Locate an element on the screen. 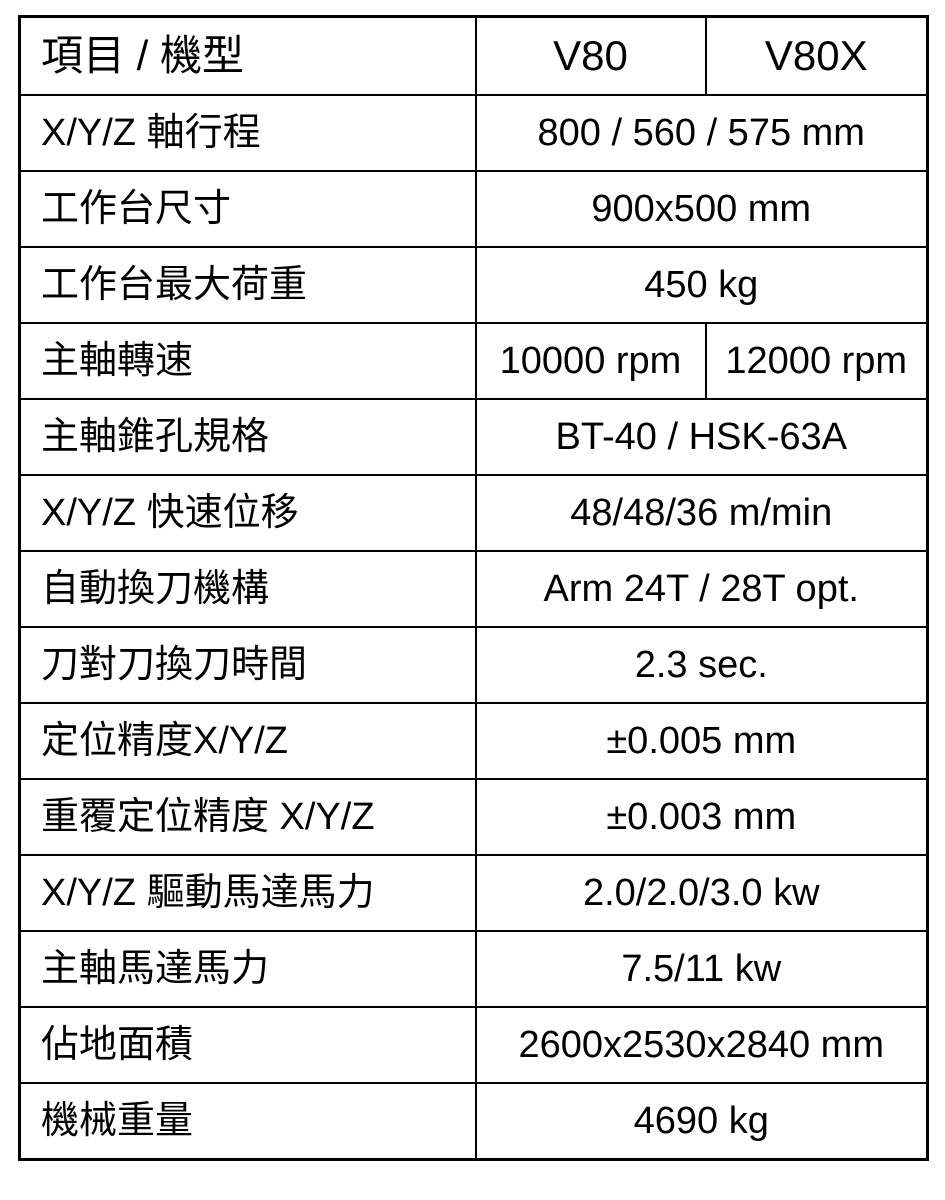 This screenshot has height=1200, width=945. row-value: 450 kg is located at coordinates (701, 285).